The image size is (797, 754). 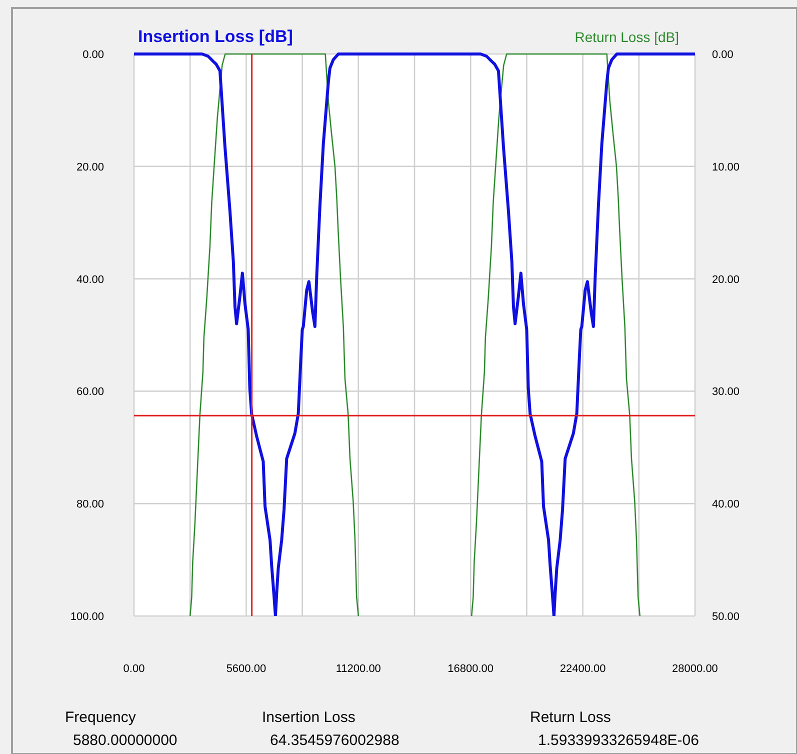 What do you see at coordinates (618, 740) in the screenshot?
I see `text: 1.59339933265948E-06` at bounding box center [618, 740].